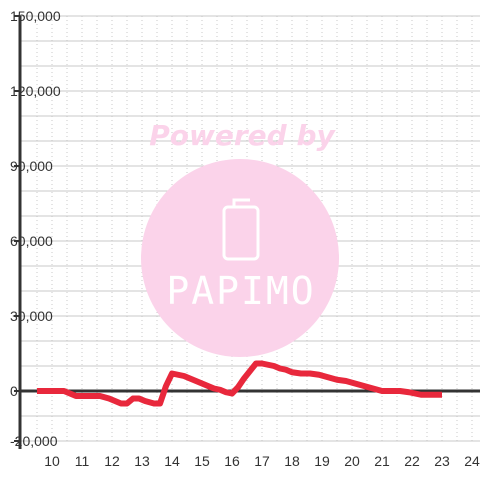 Image resolution: width=480 pixels, height=480 pixels. I want to click on y-tick-label: 30,000, so click(31, 316).